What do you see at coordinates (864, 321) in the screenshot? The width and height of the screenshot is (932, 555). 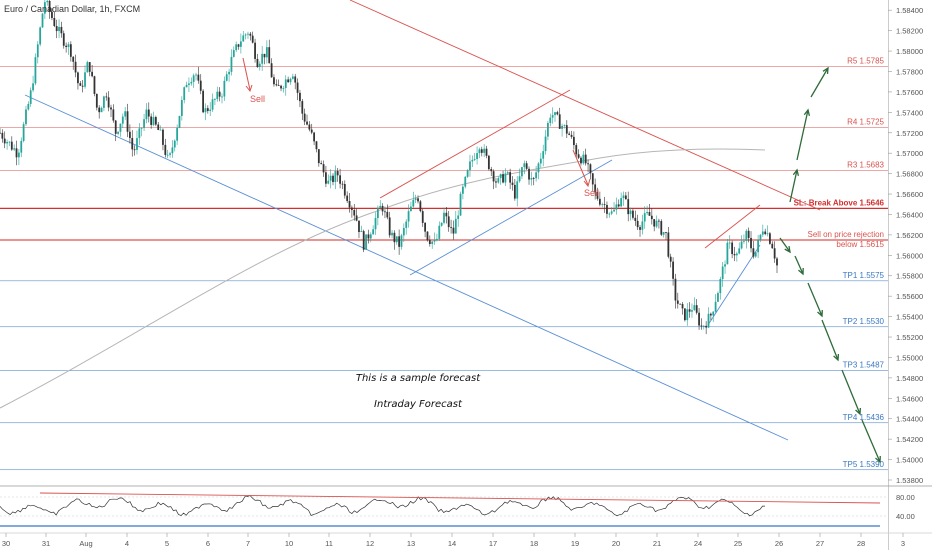 I see `level-label-tp2: TP2 1.5530` at bounding box center [864, 321].